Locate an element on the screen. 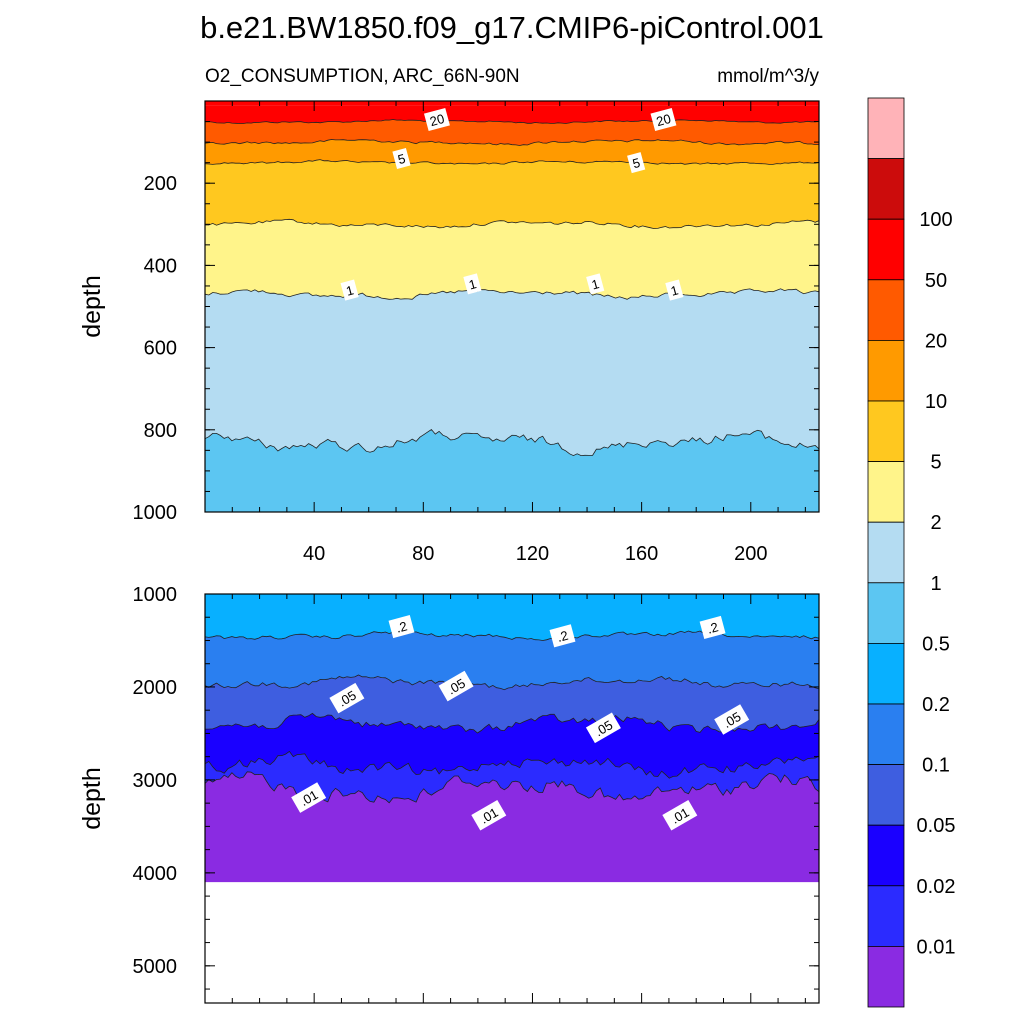 The width and height of the screenshot is (1024, 1024). y-tick-label: 600 is located at coordinates (160, 349).